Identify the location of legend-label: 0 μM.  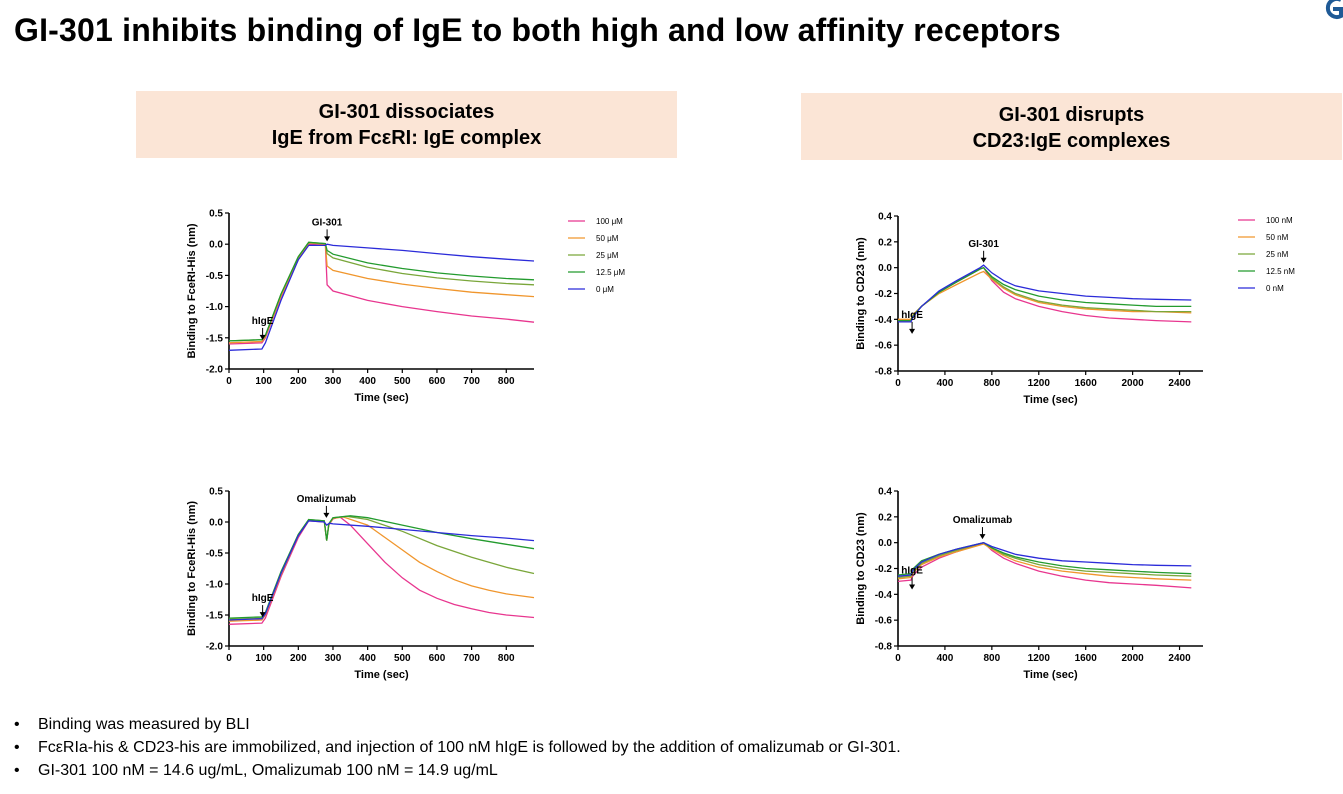
(605, 289).